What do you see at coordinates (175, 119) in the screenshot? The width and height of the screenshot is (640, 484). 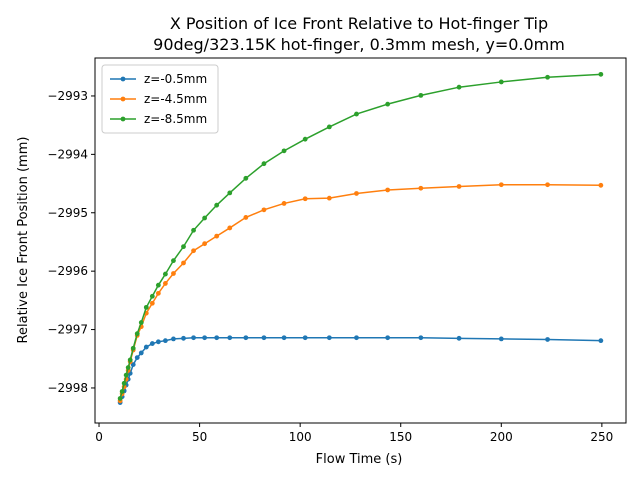 I see `legend-label: z=-8.5mm` at bounding box center [175, 119].